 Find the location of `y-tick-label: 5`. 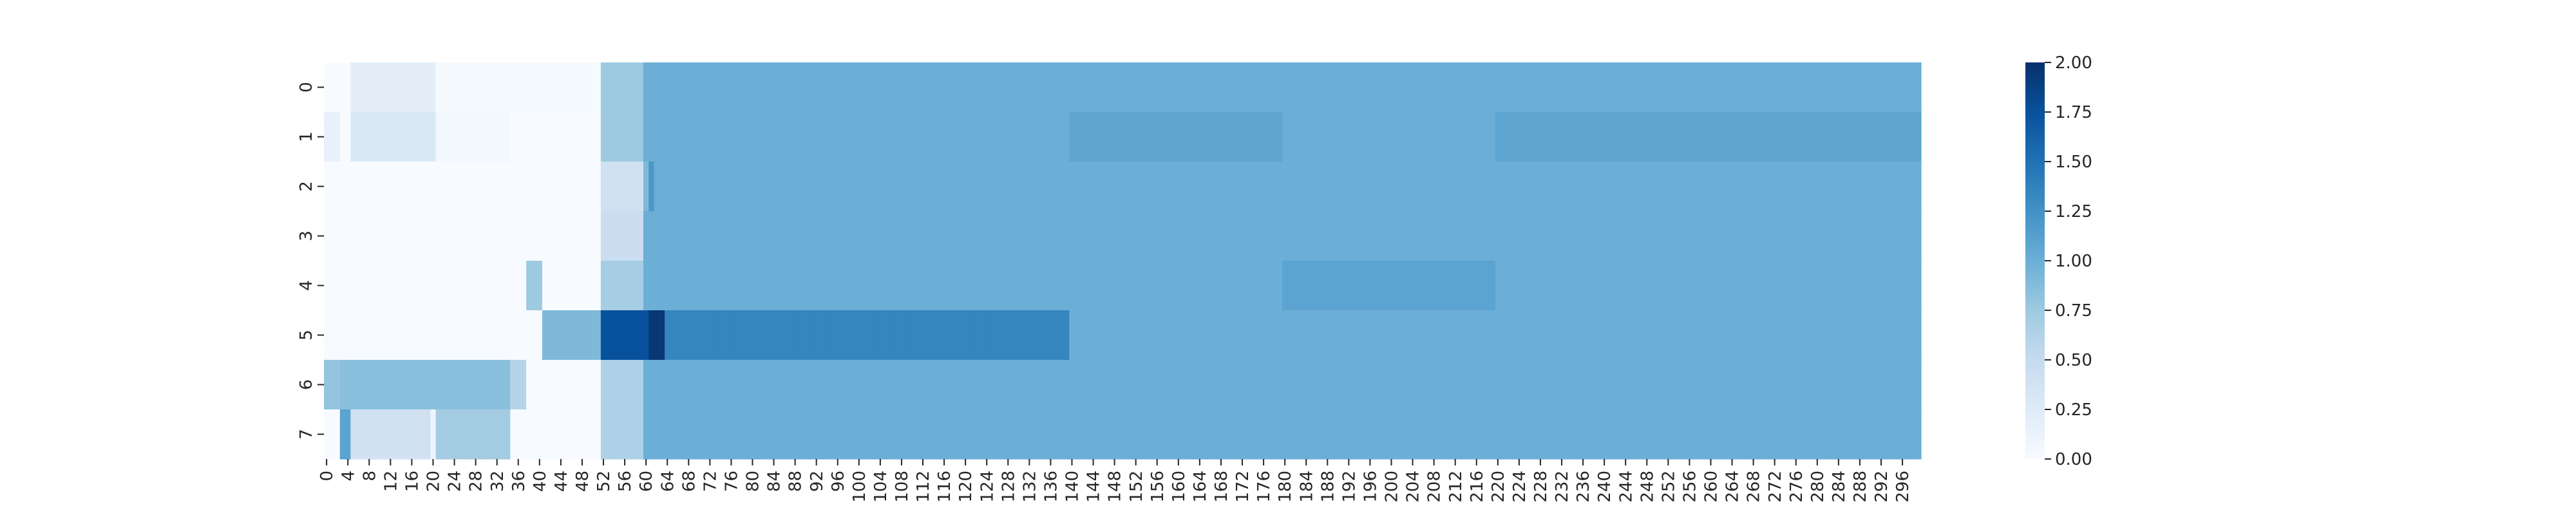

y-tick-label: 5 is located at coordinates (306, 335).